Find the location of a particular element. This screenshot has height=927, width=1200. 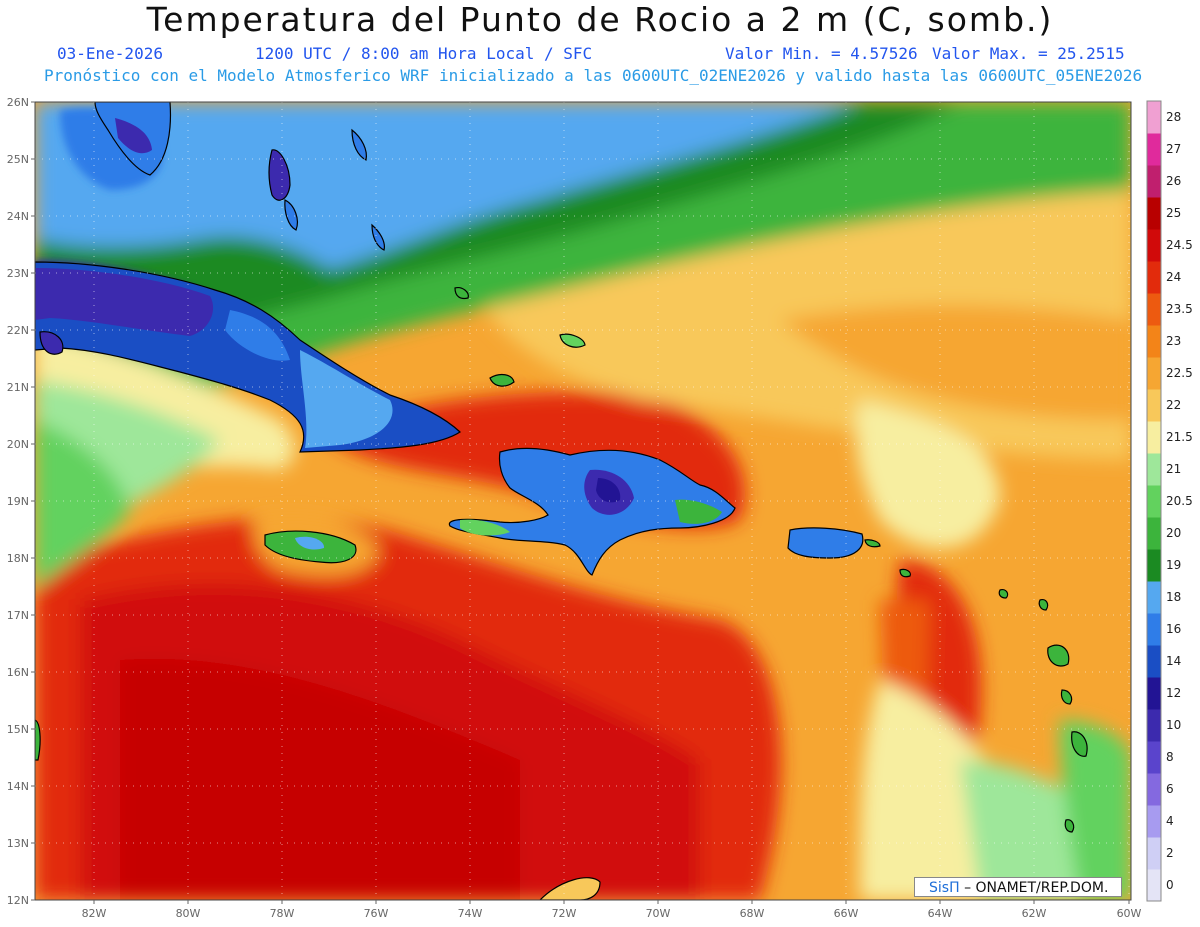

lon-label: 82W is located at coordinates (94, 913).